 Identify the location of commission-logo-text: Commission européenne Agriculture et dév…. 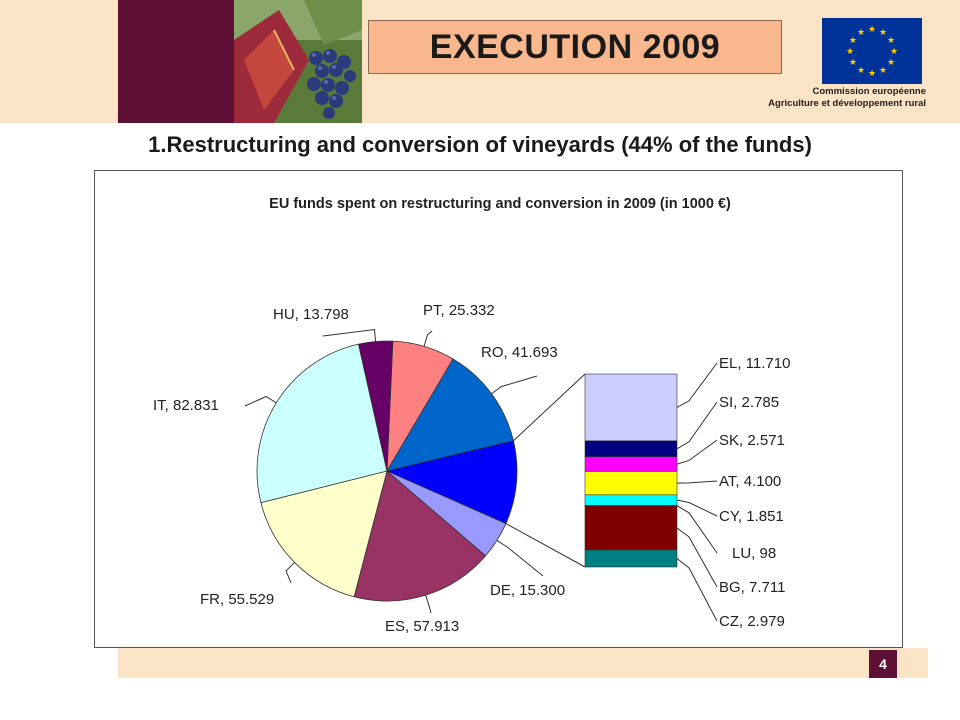
(843, 98).